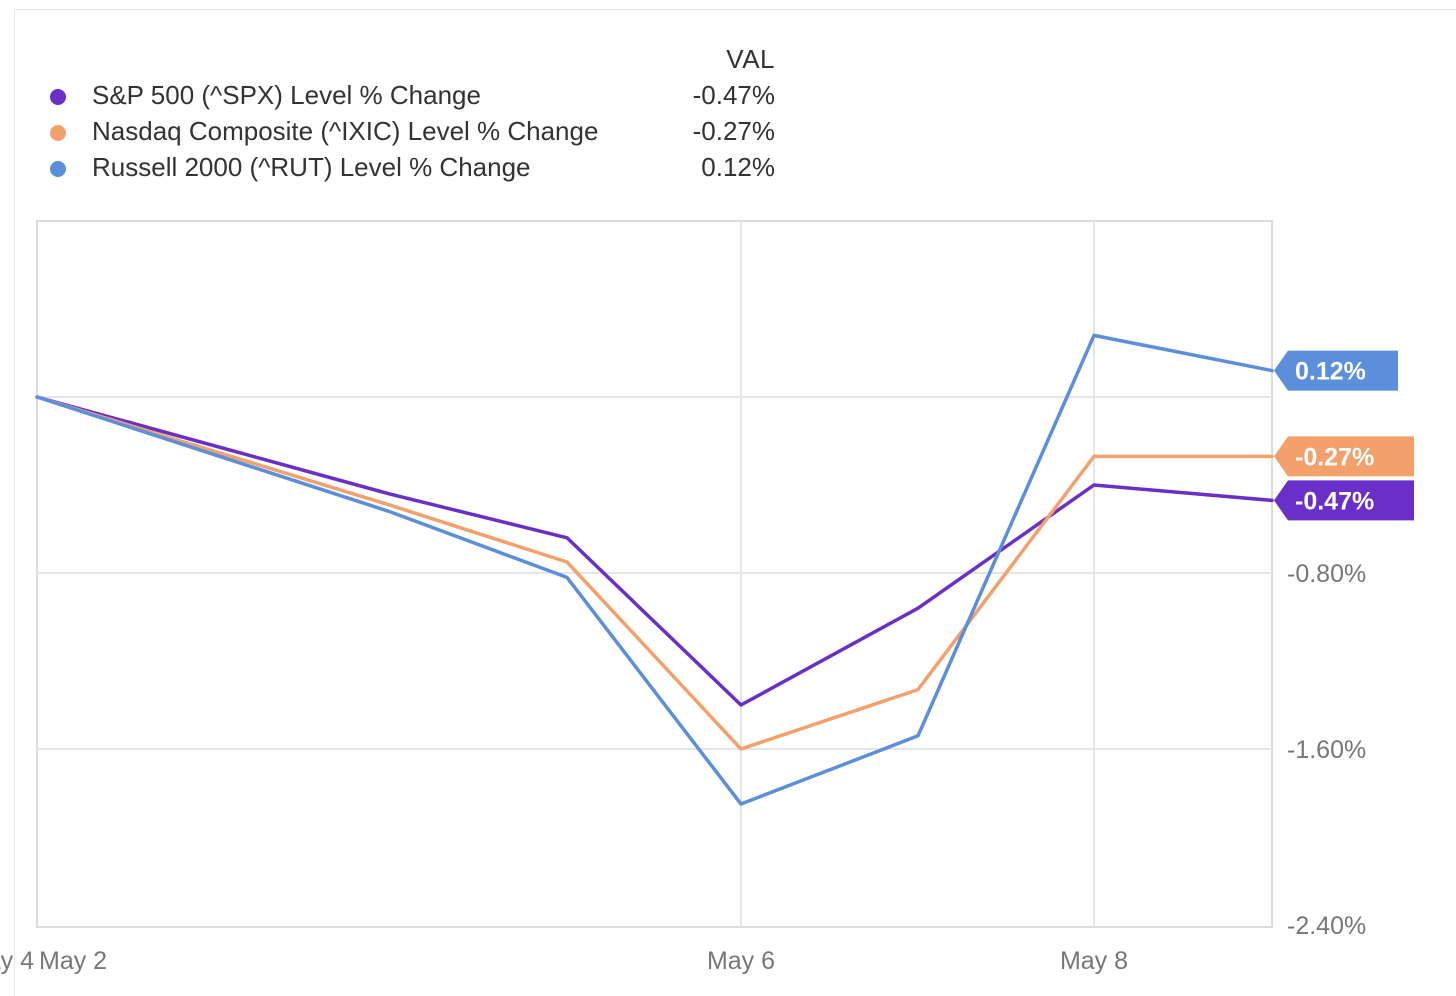 This screenshot has width=1456, height=996. I want to click on legend-item-value: 0.12%, so click(738, 167).